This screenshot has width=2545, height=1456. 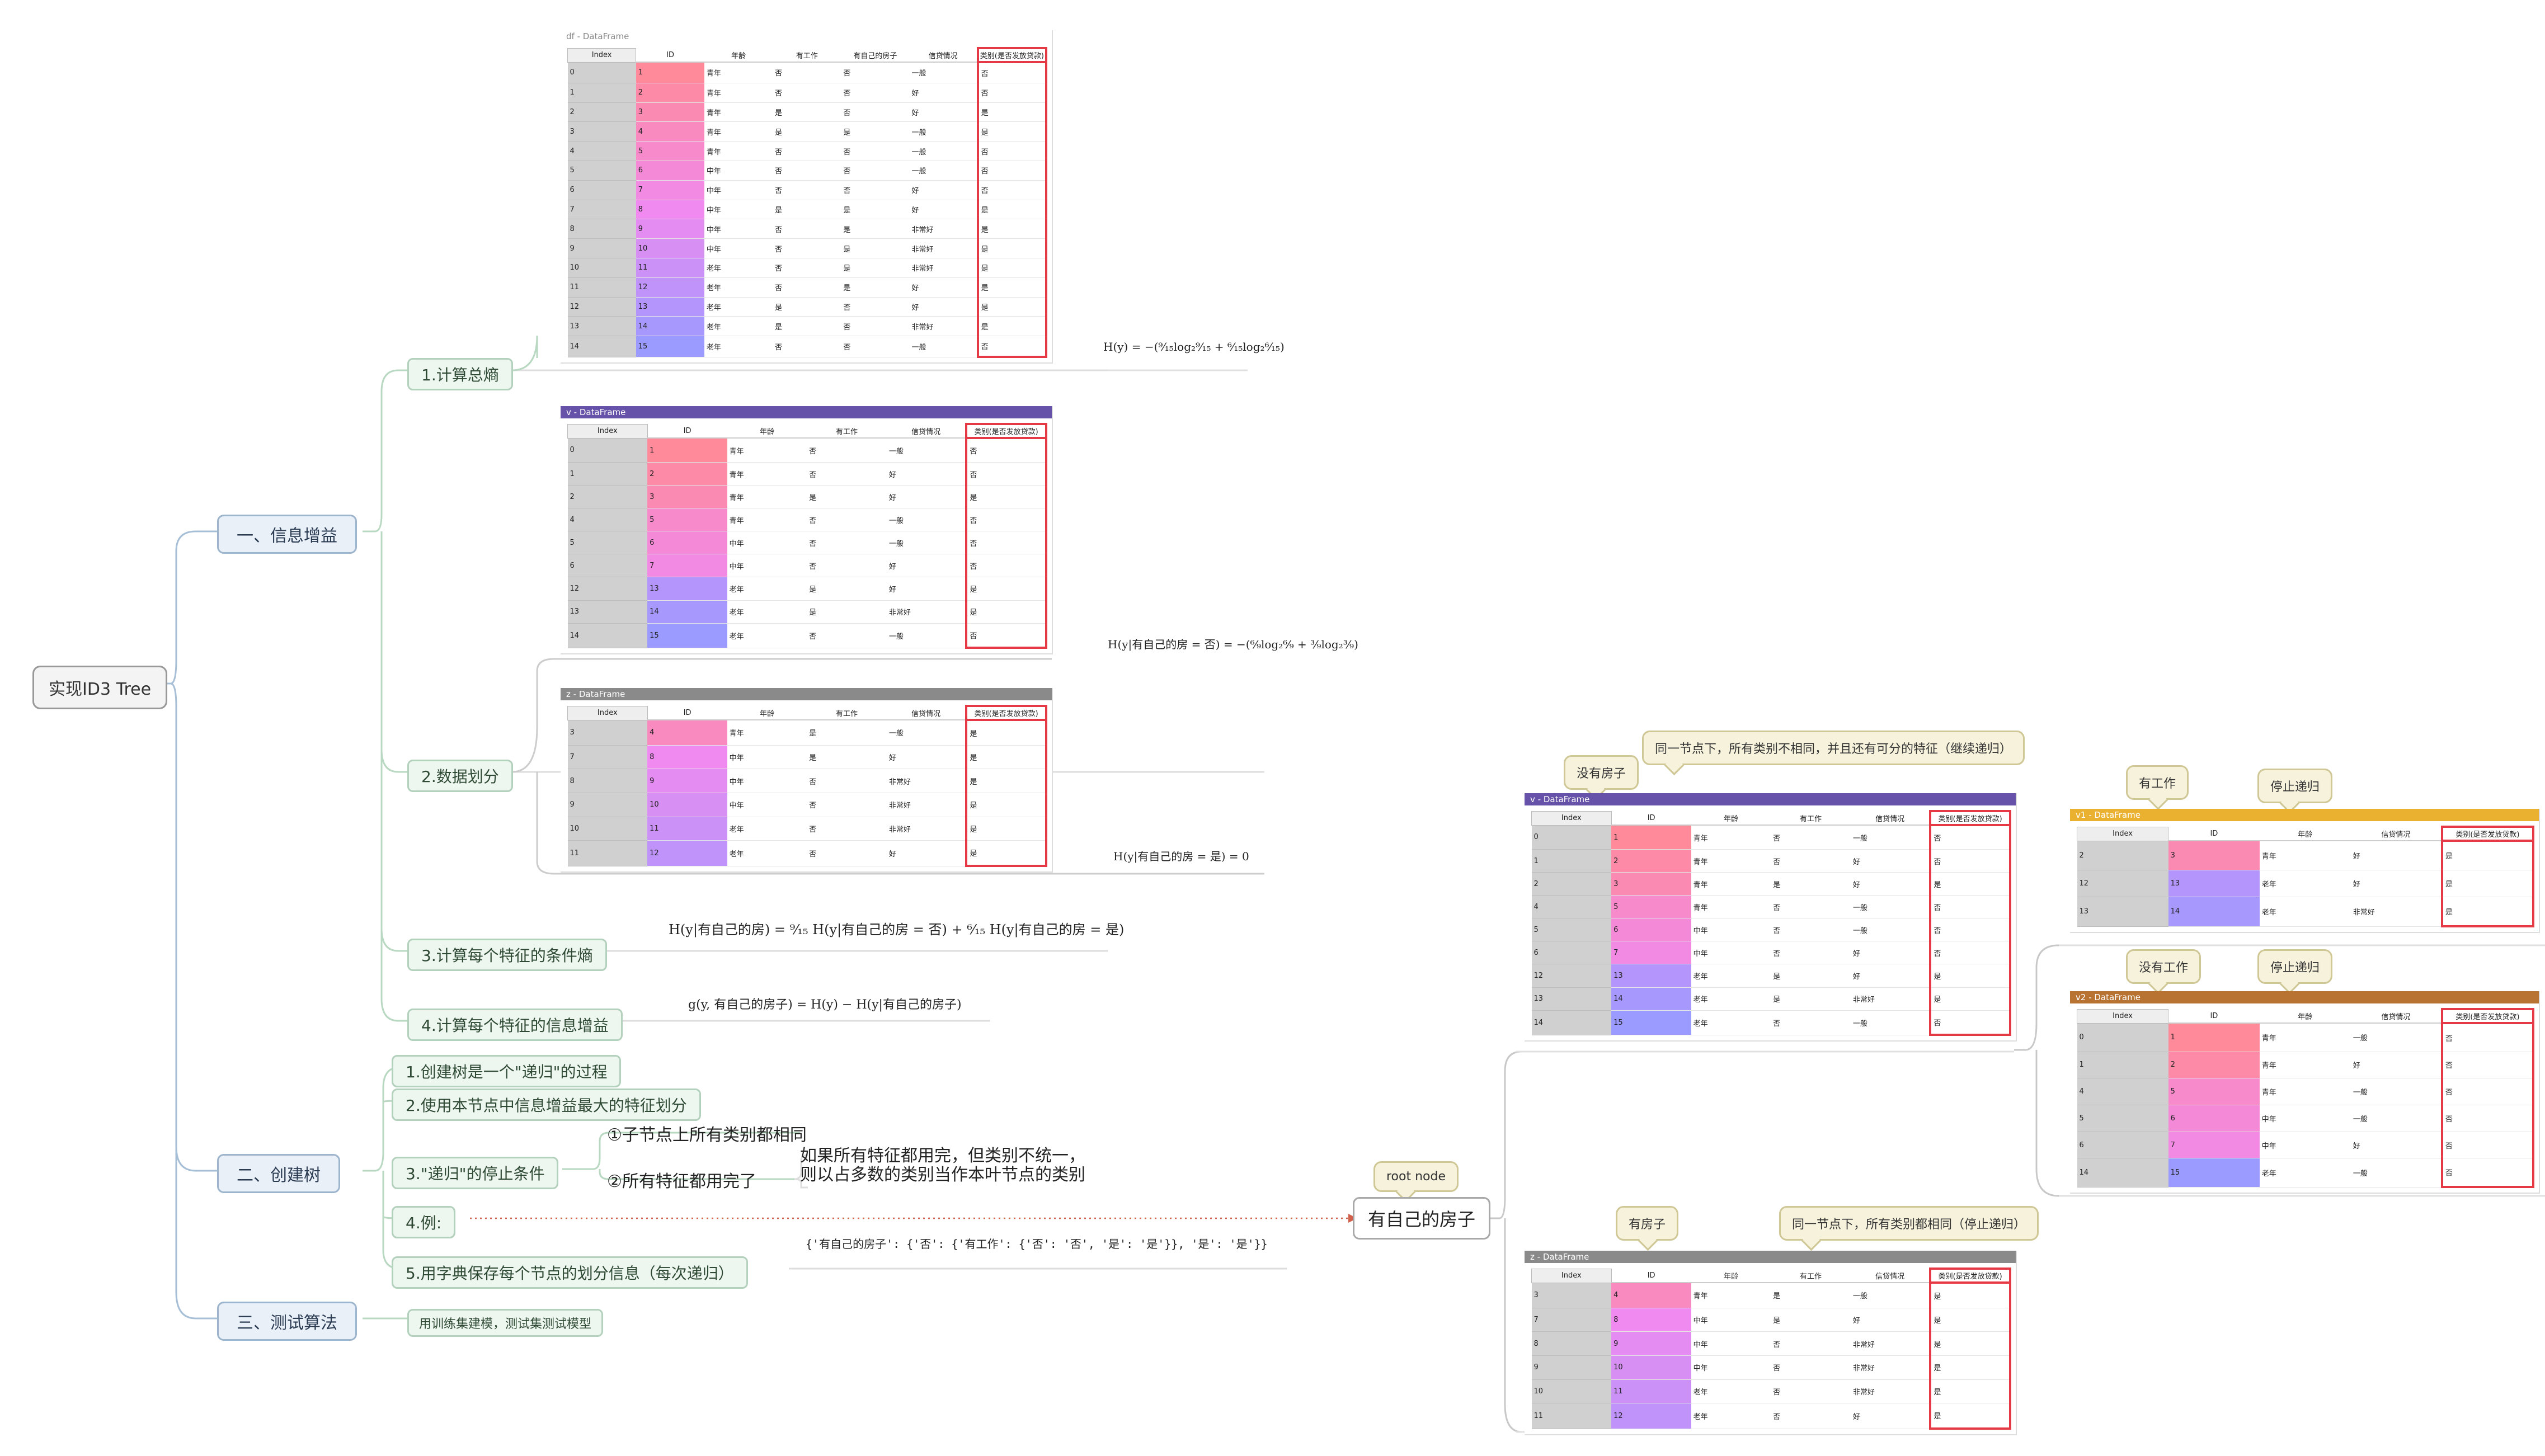 I want to click on subtopic-cond-entropy: 3.计算每个特征的条件熵, so click(x=507, y=955).